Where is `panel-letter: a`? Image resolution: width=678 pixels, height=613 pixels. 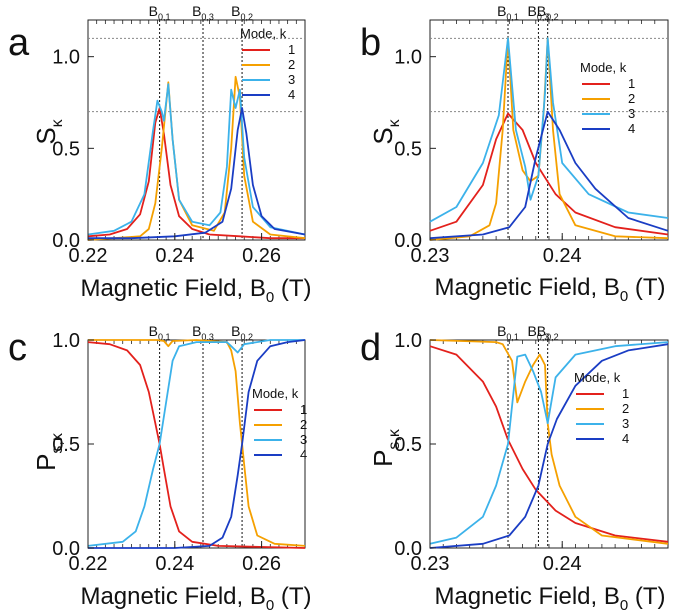
panel-letter: a is located at coordinates (19, 43).